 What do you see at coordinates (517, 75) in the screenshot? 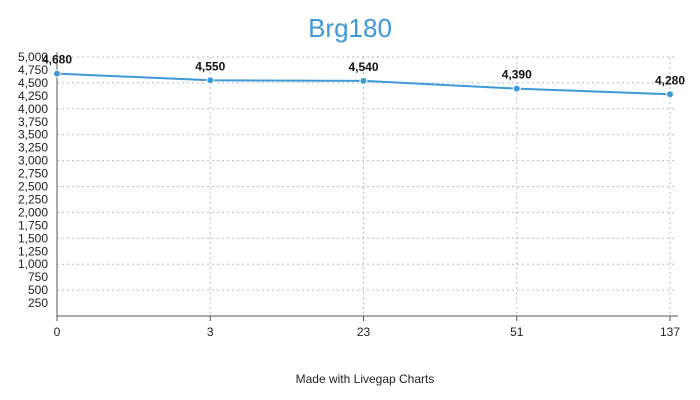
I see `data-label: 4,390` at bounding box center [517, 75].